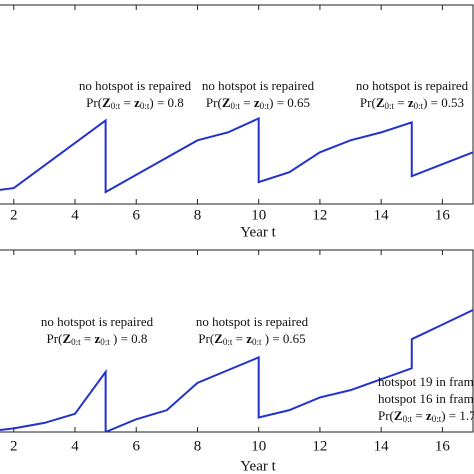  I want to click on annotation: Pr(Z0:t = z0:t) = 0.53, so click(412, 103).